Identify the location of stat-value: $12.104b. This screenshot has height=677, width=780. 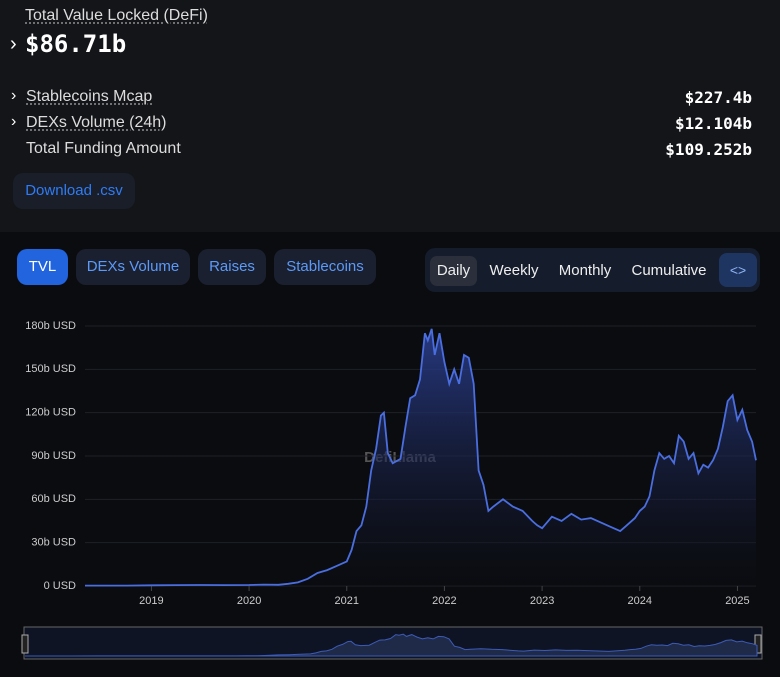
(713, 123).